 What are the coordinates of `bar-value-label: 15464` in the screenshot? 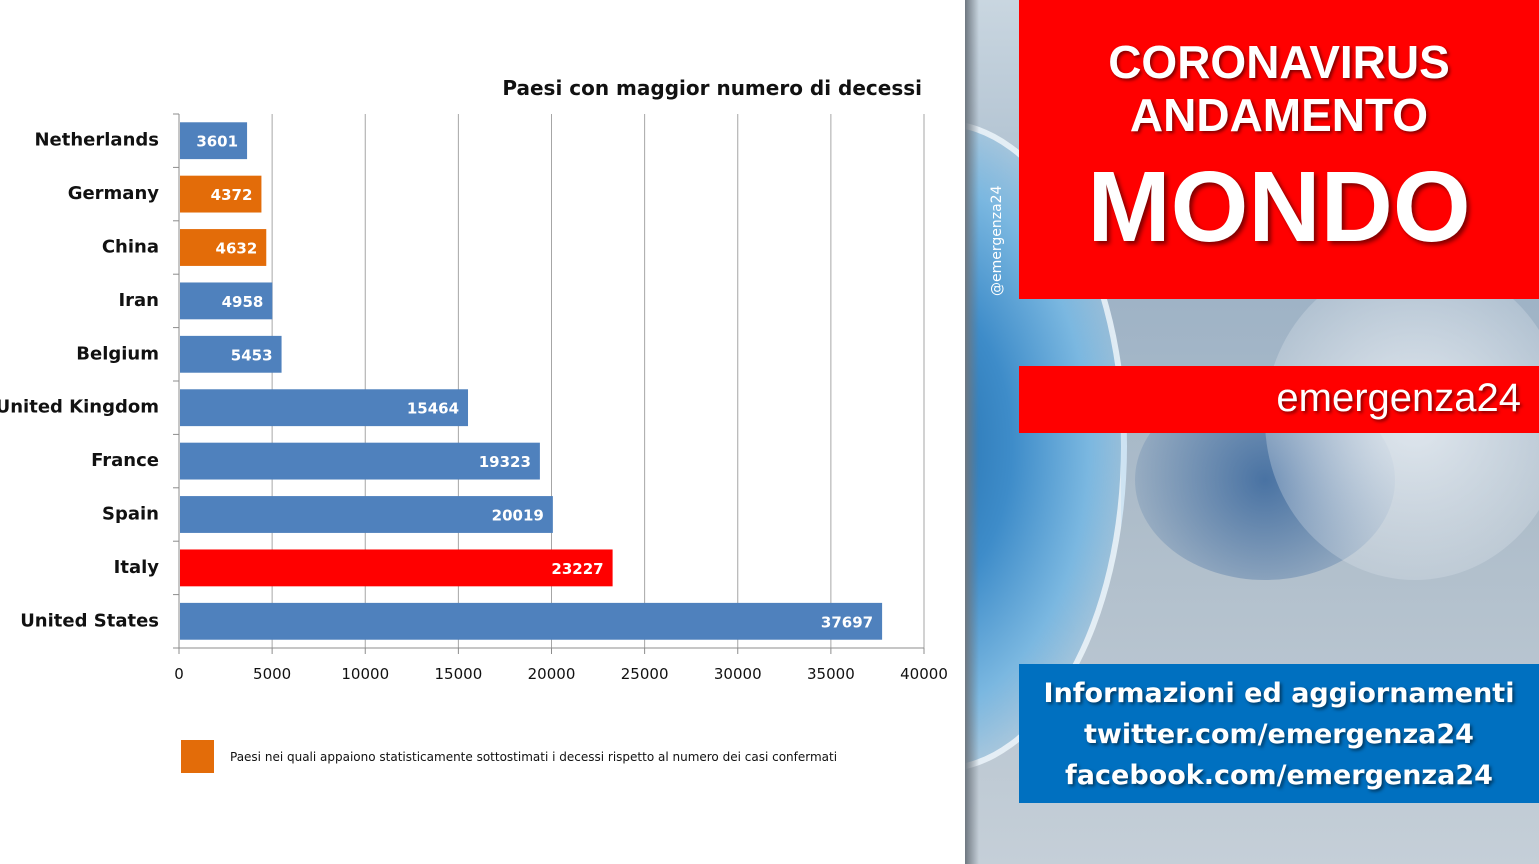 It's located at (433, 409).